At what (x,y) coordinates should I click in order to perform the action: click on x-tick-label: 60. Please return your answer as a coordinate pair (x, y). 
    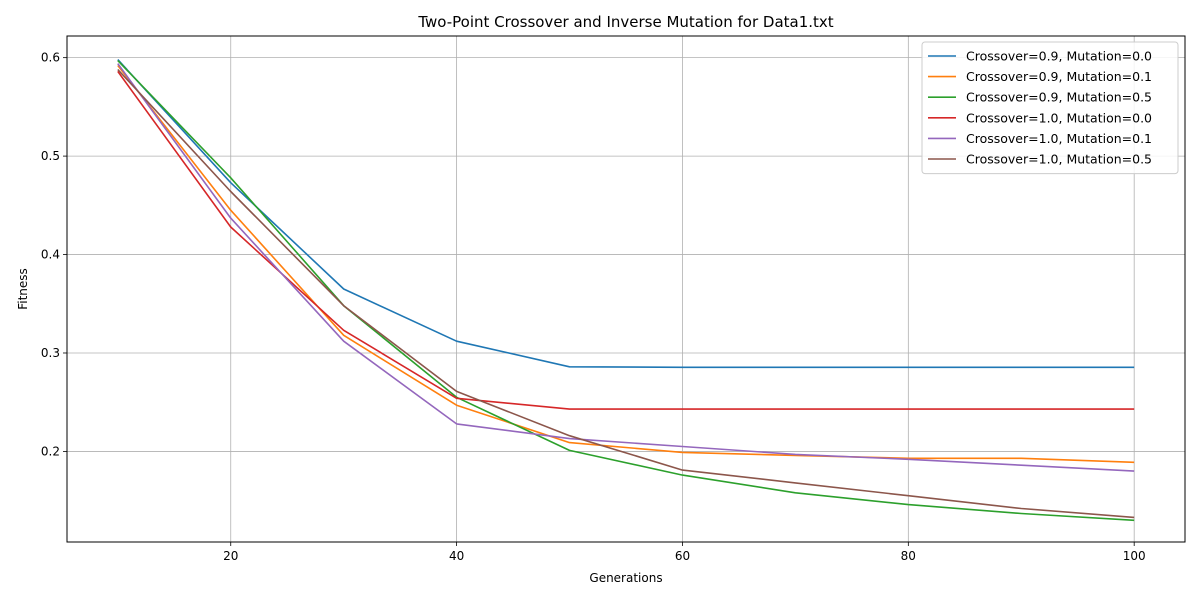
    Looking at the image, I should click on (682, 556).